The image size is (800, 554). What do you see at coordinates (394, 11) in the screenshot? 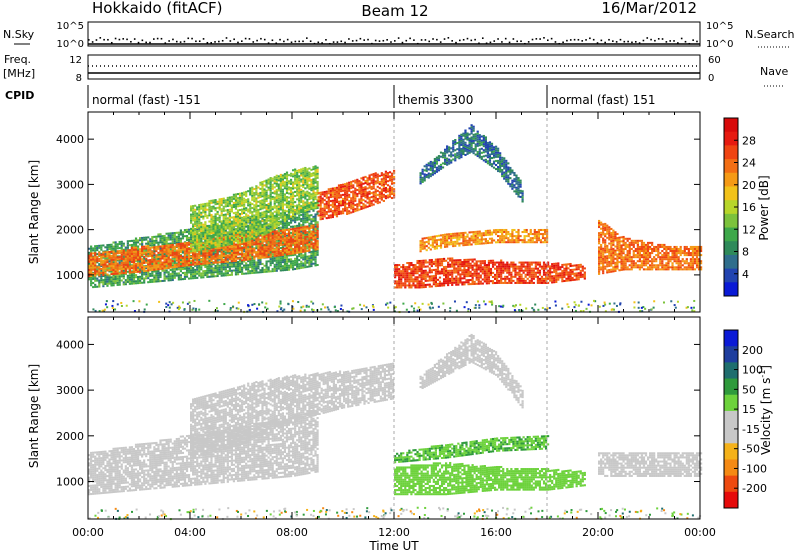
I see `beam-label: Beam 12` at bounding box center [394, 11].